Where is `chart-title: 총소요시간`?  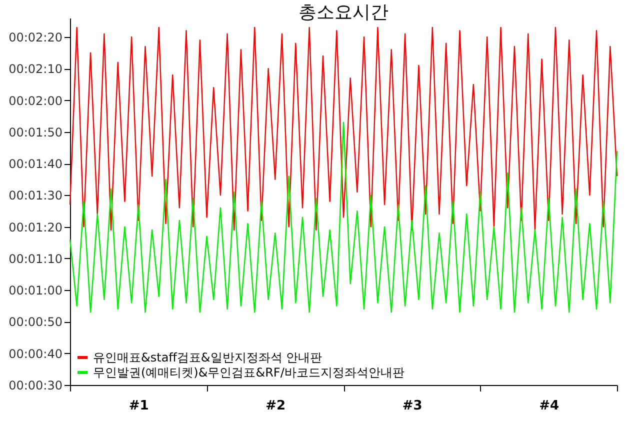
chart-title: 총소요시간 is located at coordinates (343, 12).